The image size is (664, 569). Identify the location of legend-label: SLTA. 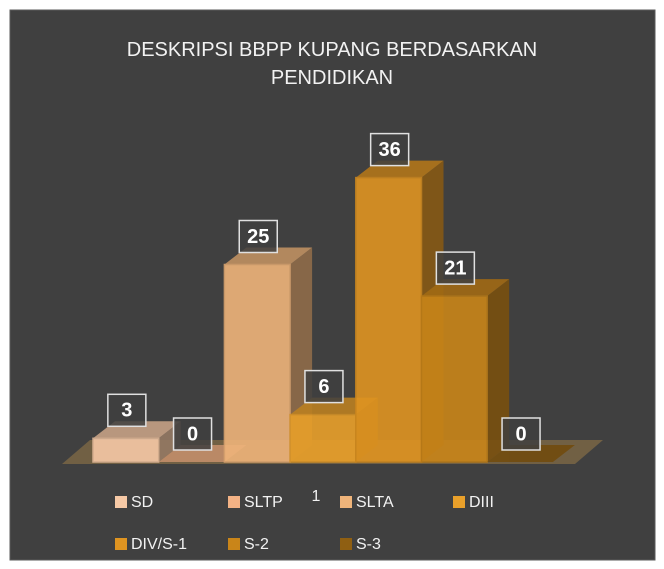
(375, 502).